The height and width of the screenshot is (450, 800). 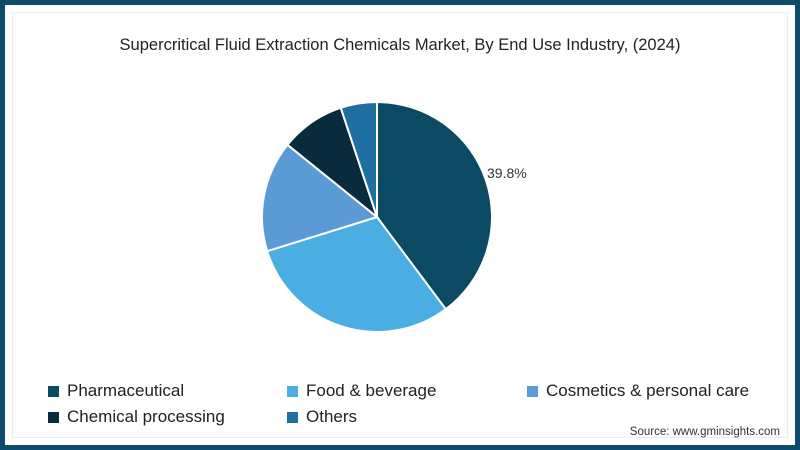 I want to click on legend-item-cosmetics: Cosmetics & personal care, so click(x=638, y=391).